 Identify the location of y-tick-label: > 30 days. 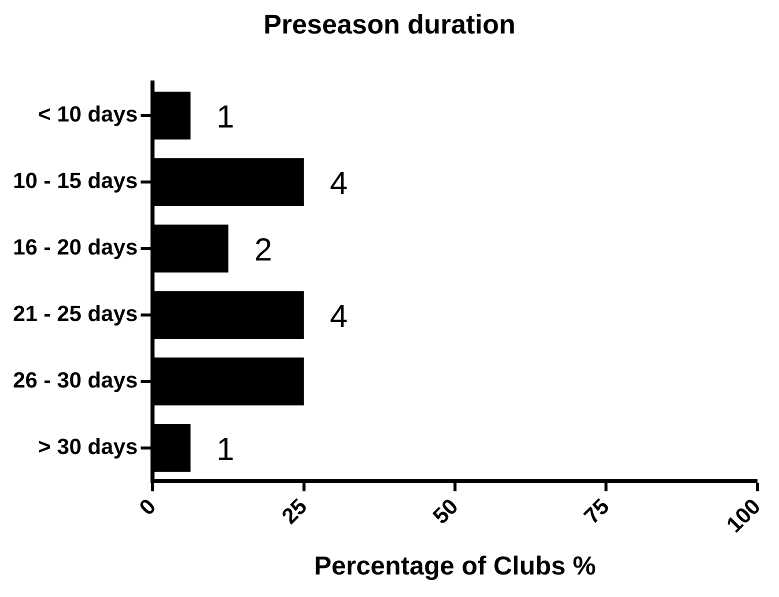
(88, 447).